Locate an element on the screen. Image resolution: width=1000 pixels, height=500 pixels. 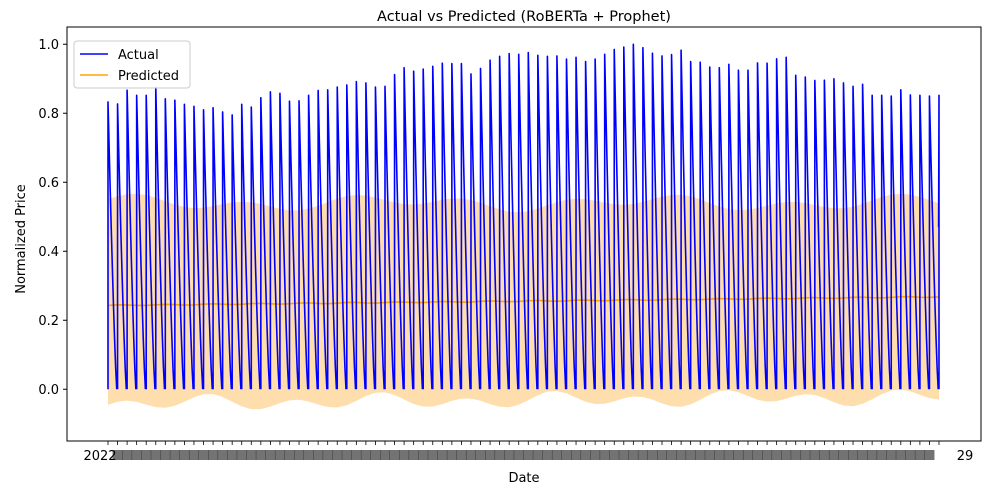
chart-title: Actual vs Predicted (RoBERTa + Prophet) is located at coordinates (524, 17).